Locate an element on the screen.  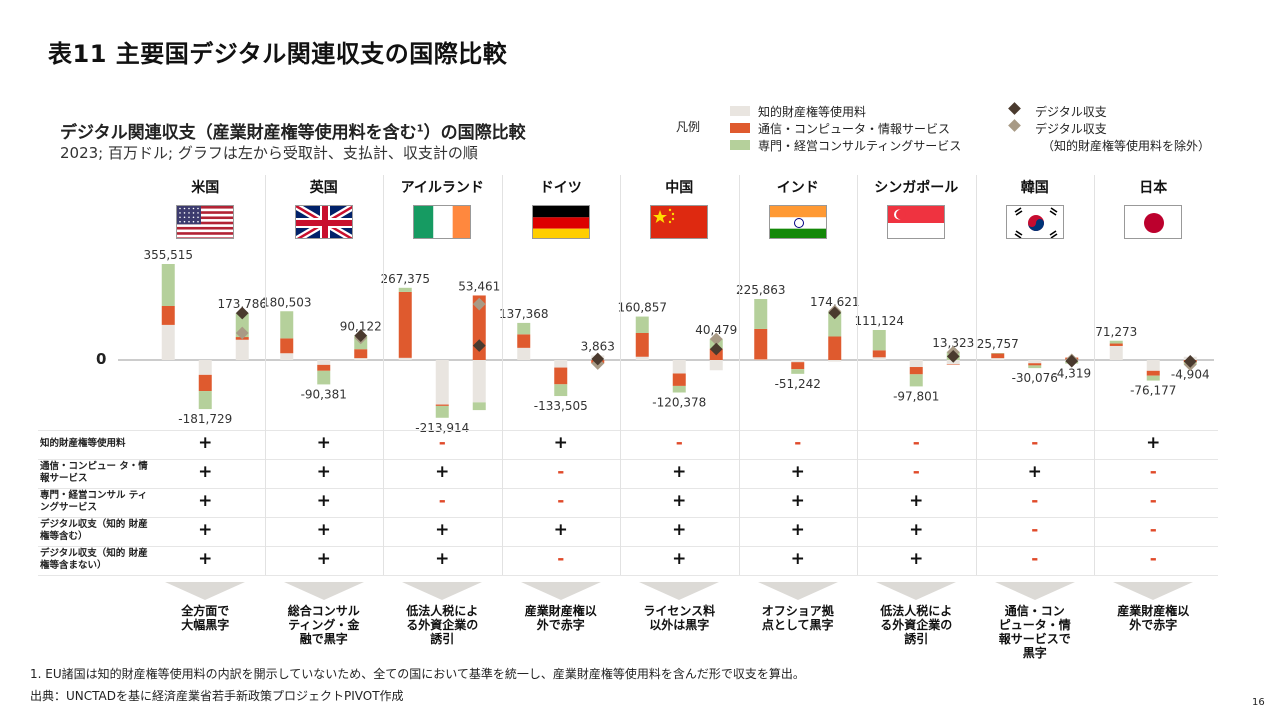
legend-swatch-ip is located at coordinates (740, 111).